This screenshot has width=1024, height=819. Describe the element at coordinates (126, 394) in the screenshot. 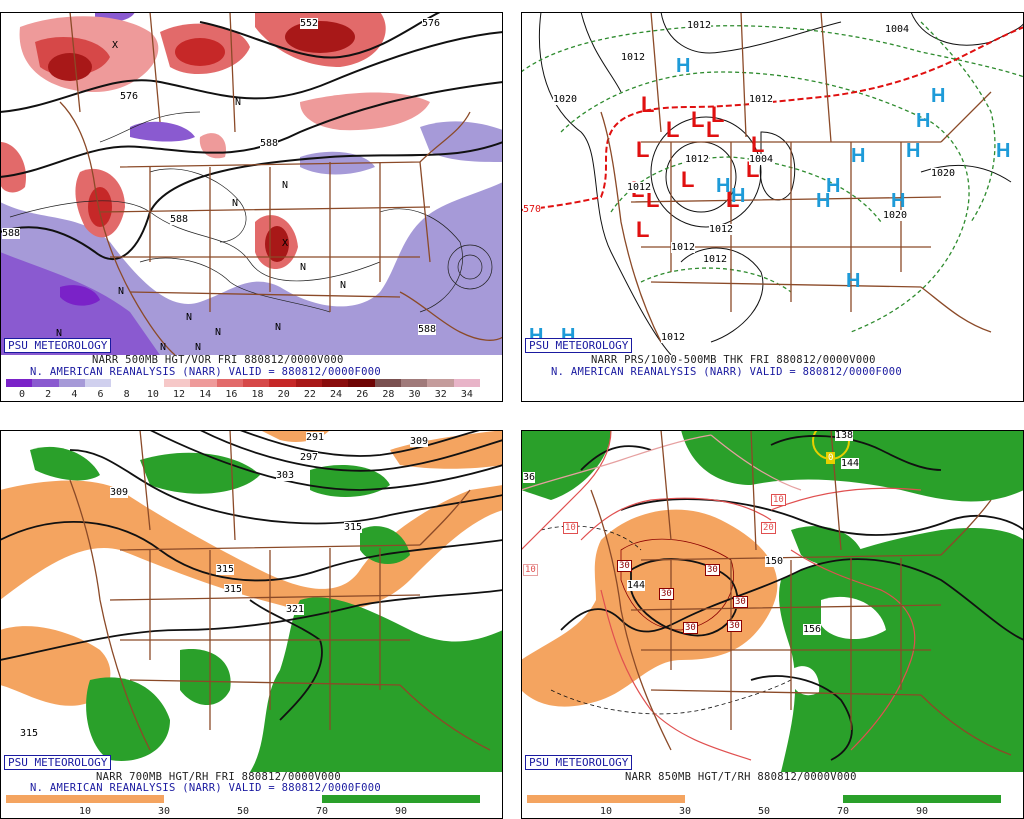

I see `color-scale-tick-label: 8` at that location.